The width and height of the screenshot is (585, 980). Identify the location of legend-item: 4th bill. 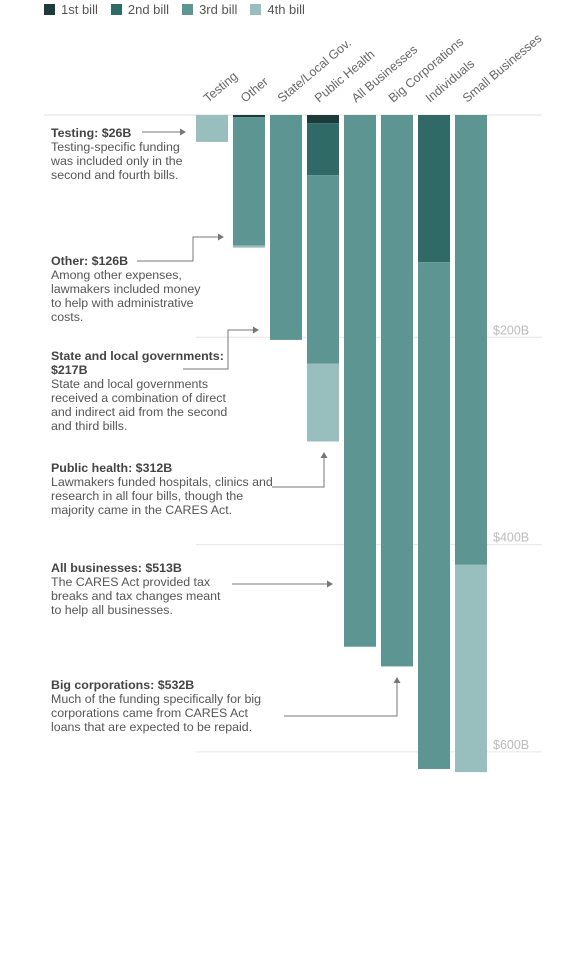
(277, 9).